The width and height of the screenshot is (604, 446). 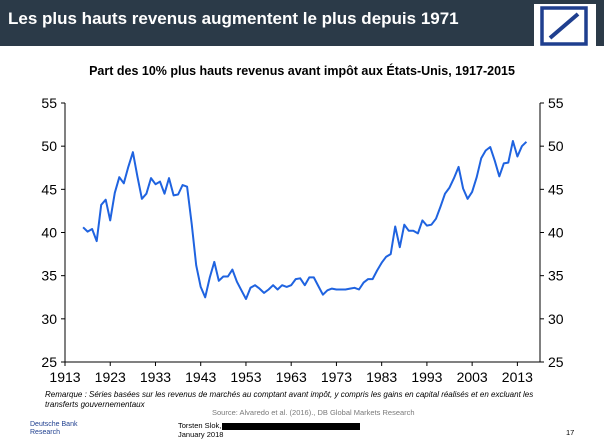 What do you see at coordinates (556, 146) in the screenshot?
I see `y-tick-label-right: 50` at bounding box center [556, 146].